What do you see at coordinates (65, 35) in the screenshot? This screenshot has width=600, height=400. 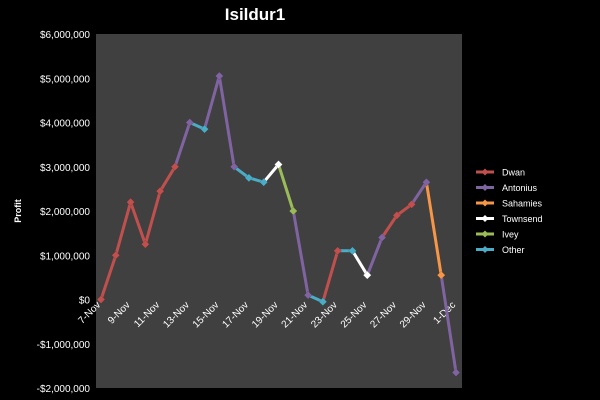 I see `y-tick-label: $6,000,000` at bounding box center [65, 35].